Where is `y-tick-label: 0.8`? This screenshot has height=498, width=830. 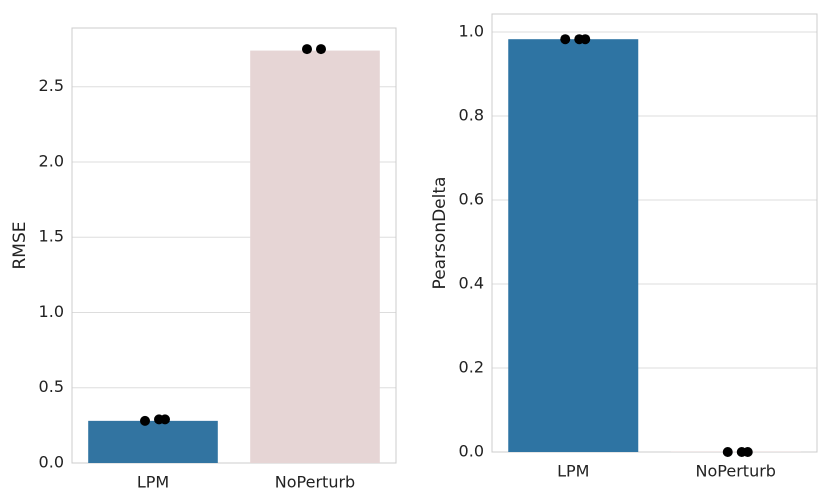 y-tick-label: 0.8 is located at coordinates (471, 115).